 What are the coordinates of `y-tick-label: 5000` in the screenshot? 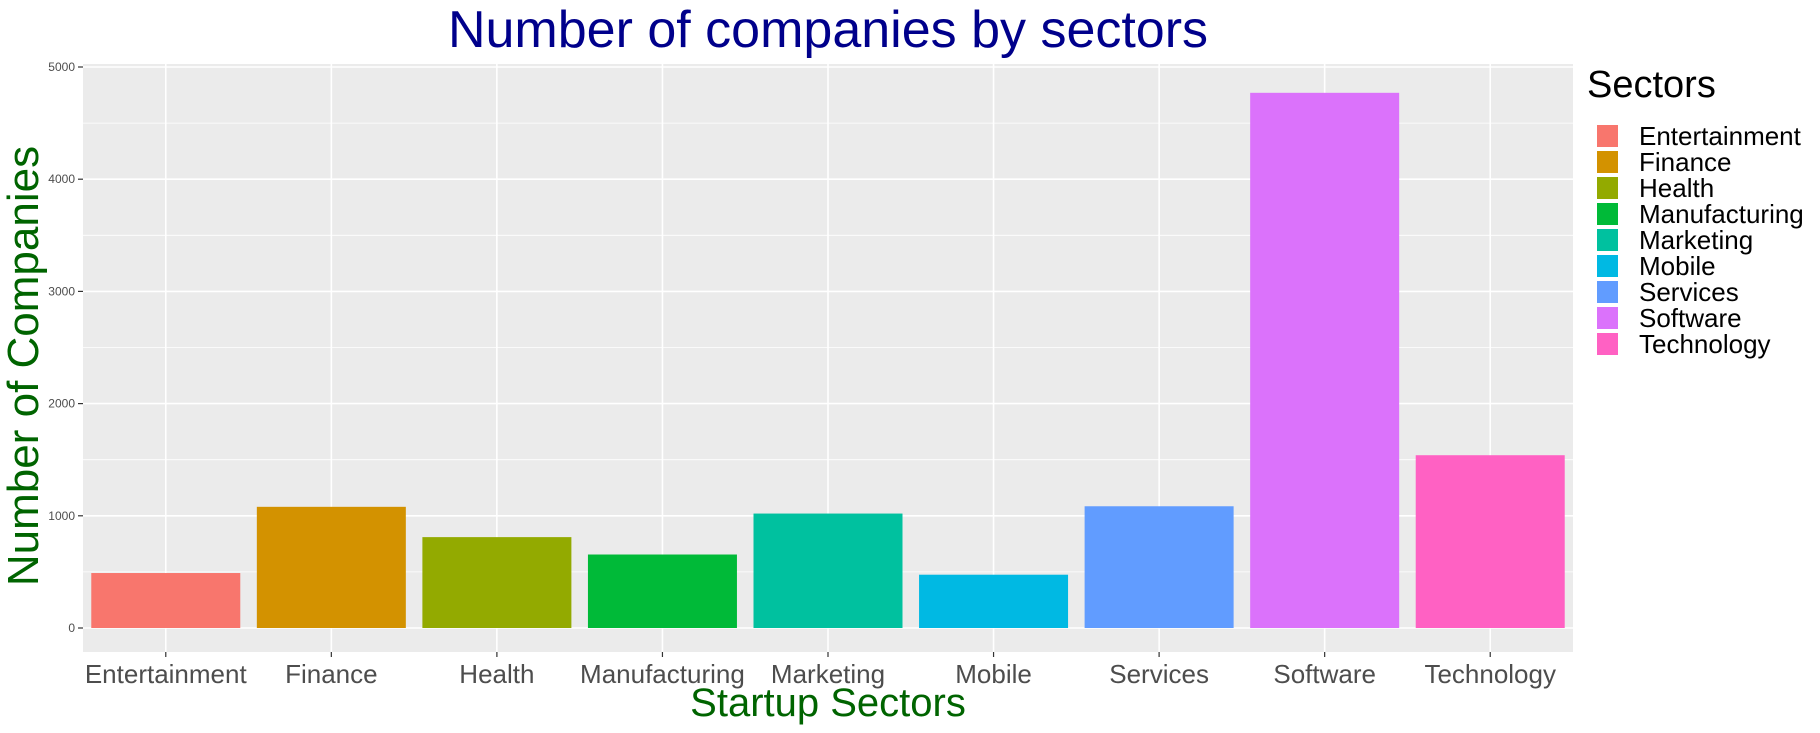 It's located at (61, 67).